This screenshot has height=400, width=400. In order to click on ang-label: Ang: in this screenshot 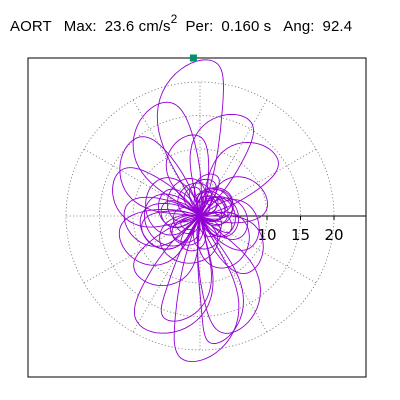, I will do `click(299, 26)`.